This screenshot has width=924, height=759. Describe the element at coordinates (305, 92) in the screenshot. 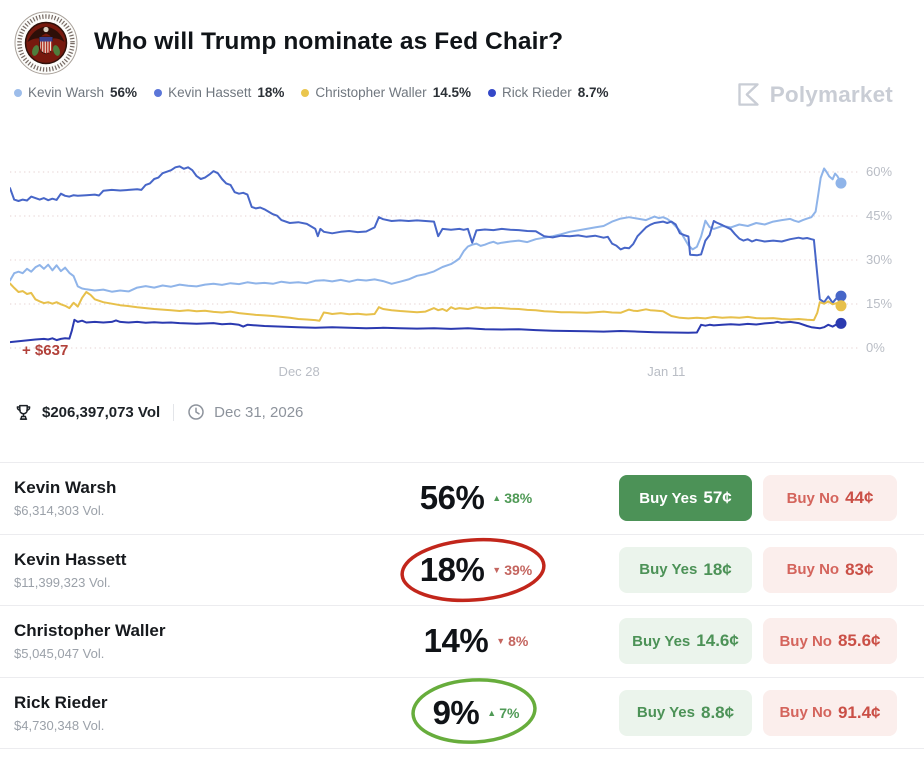

I see `legend-dot-waller` at that location.